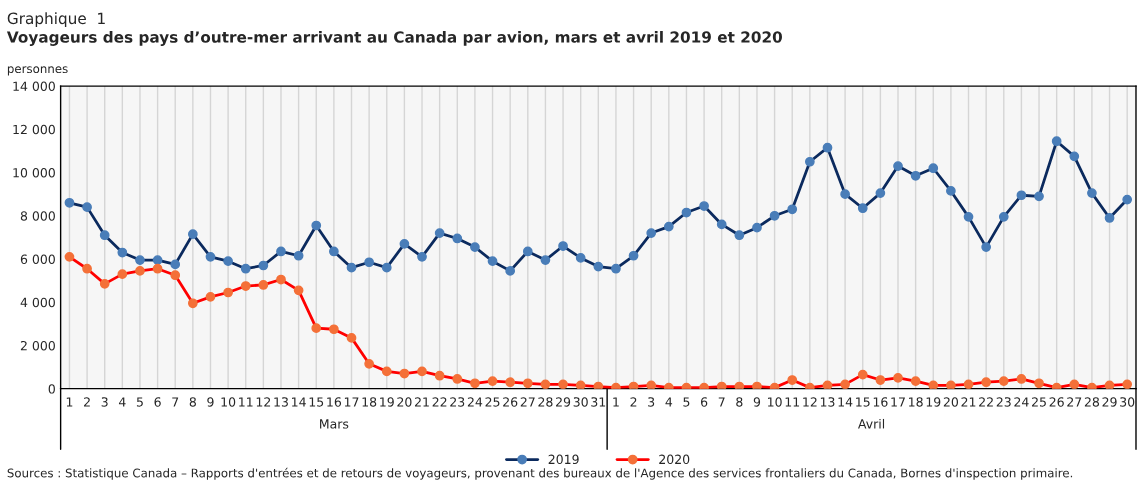 Image resolution: width=1144 pixels, height=492 pixels. I want to click on chart-subtitle: Voyageurs des pays d’outre-mer arrivant au Canada par avion, mars et avril 2019 et 2020, so click(394, 38).